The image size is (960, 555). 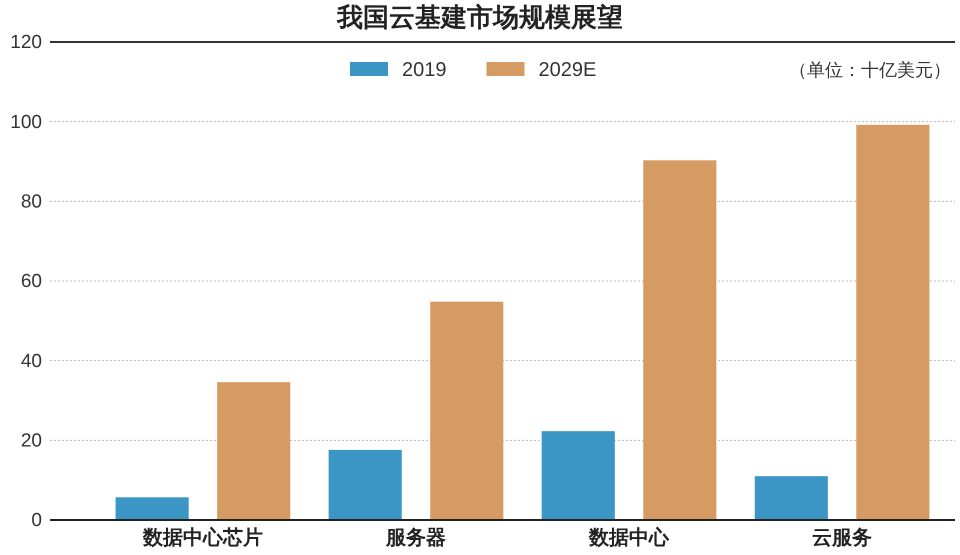 What do you see at coordinates (31, 361) in the screenshot?
I see `y-tick-label: 40` at bounding box center [31, 361].